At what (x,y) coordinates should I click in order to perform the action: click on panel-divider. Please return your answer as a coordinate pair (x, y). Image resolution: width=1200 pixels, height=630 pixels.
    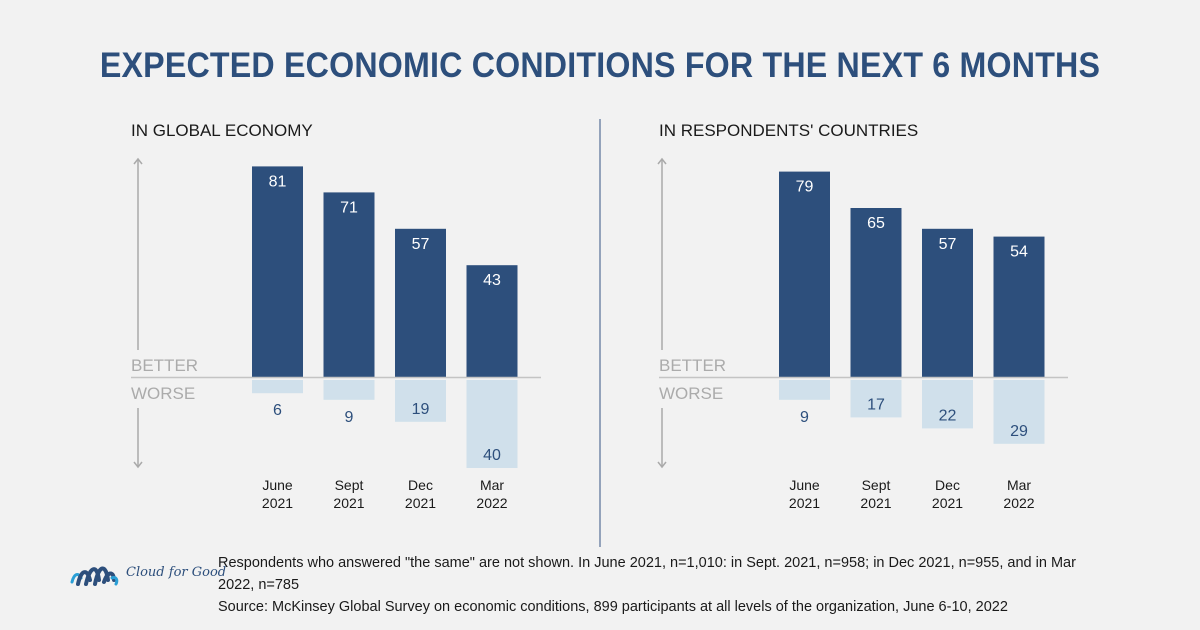
    Looking at the image, I should click on (600, 333).